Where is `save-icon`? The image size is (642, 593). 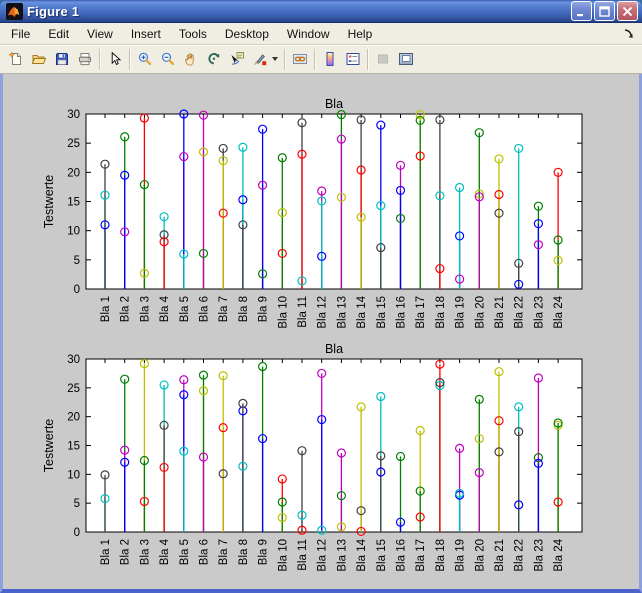 save-icon is located at coordinates (61, 59).